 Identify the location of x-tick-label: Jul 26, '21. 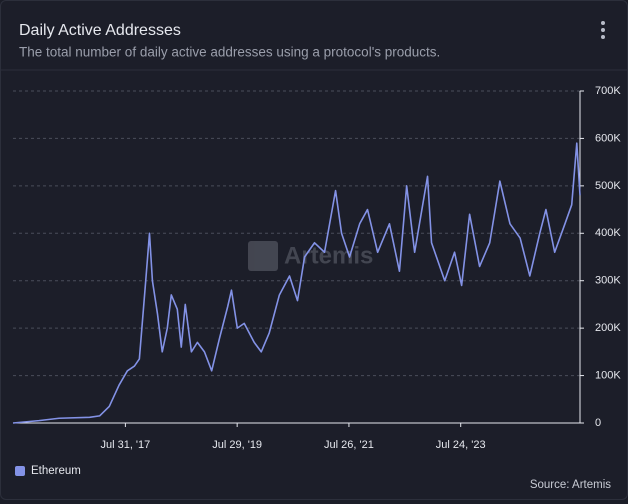
(349, 445).